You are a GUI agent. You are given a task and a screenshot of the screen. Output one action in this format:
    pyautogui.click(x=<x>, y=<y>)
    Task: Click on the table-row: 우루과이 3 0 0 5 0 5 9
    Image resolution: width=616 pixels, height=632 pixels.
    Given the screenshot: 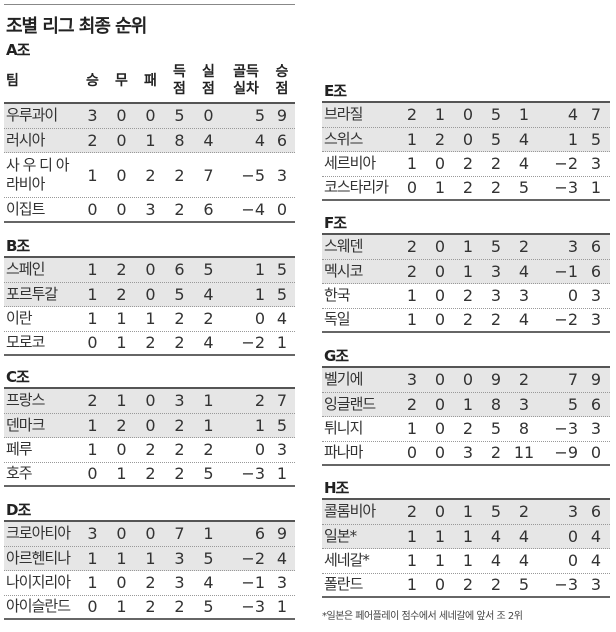 What is the action you would take?
    pyautogui.click(x=149, y=116)
    